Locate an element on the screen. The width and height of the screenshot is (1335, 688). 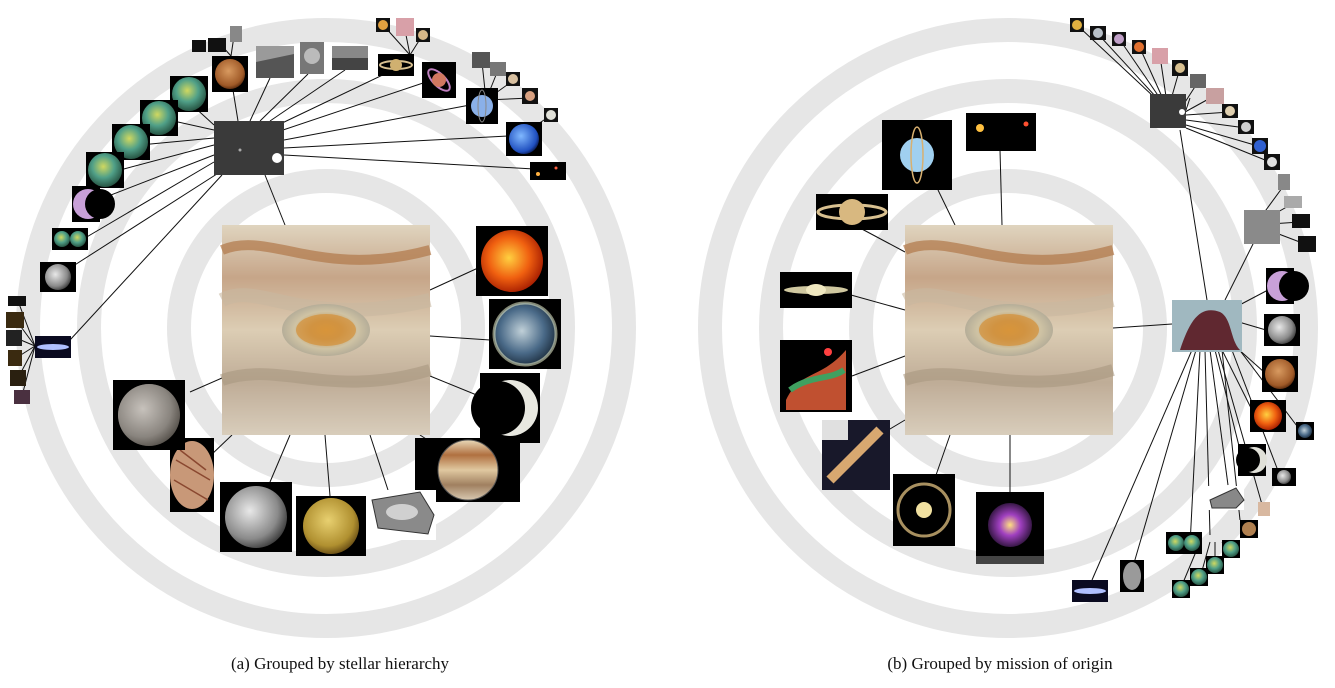
neptune-icon is located at coordinates (524, 139).